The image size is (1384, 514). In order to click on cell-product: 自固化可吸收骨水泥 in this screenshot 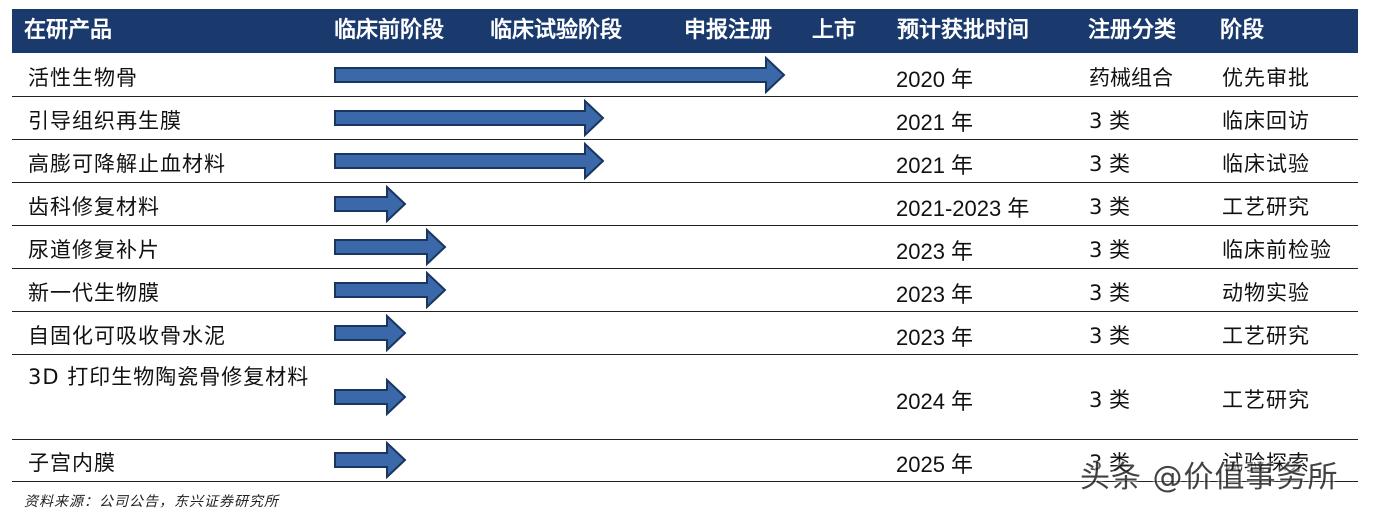, I will do `click(127, 335)`.